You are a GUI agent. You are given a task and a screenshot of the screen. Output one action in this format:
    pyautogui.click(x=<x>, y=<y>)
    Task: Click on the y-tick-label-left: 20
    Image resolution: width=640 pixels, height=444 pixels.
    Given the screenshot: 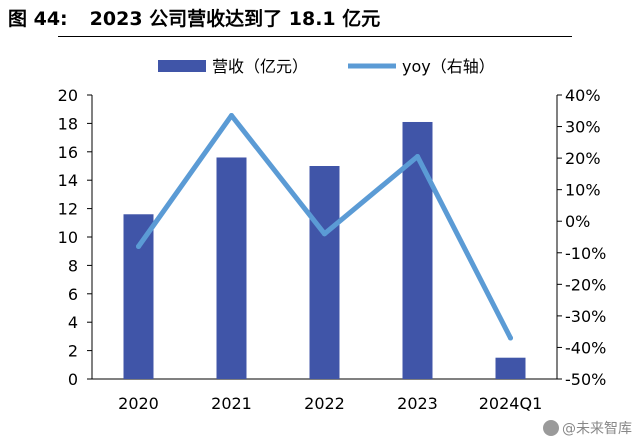 What is the action you would take?
    pyautogui.click(x=68, y=95)
    